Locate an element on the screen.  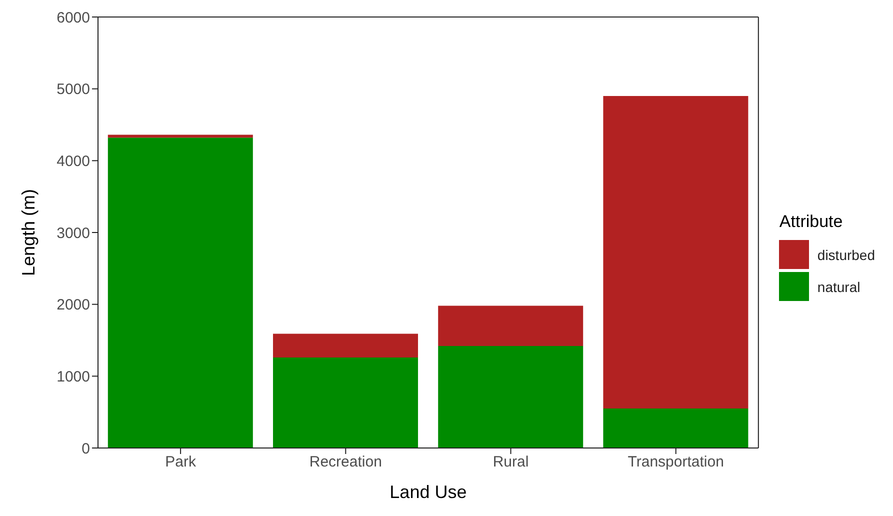
legend-label: natural is located at coordinates (838, 286).